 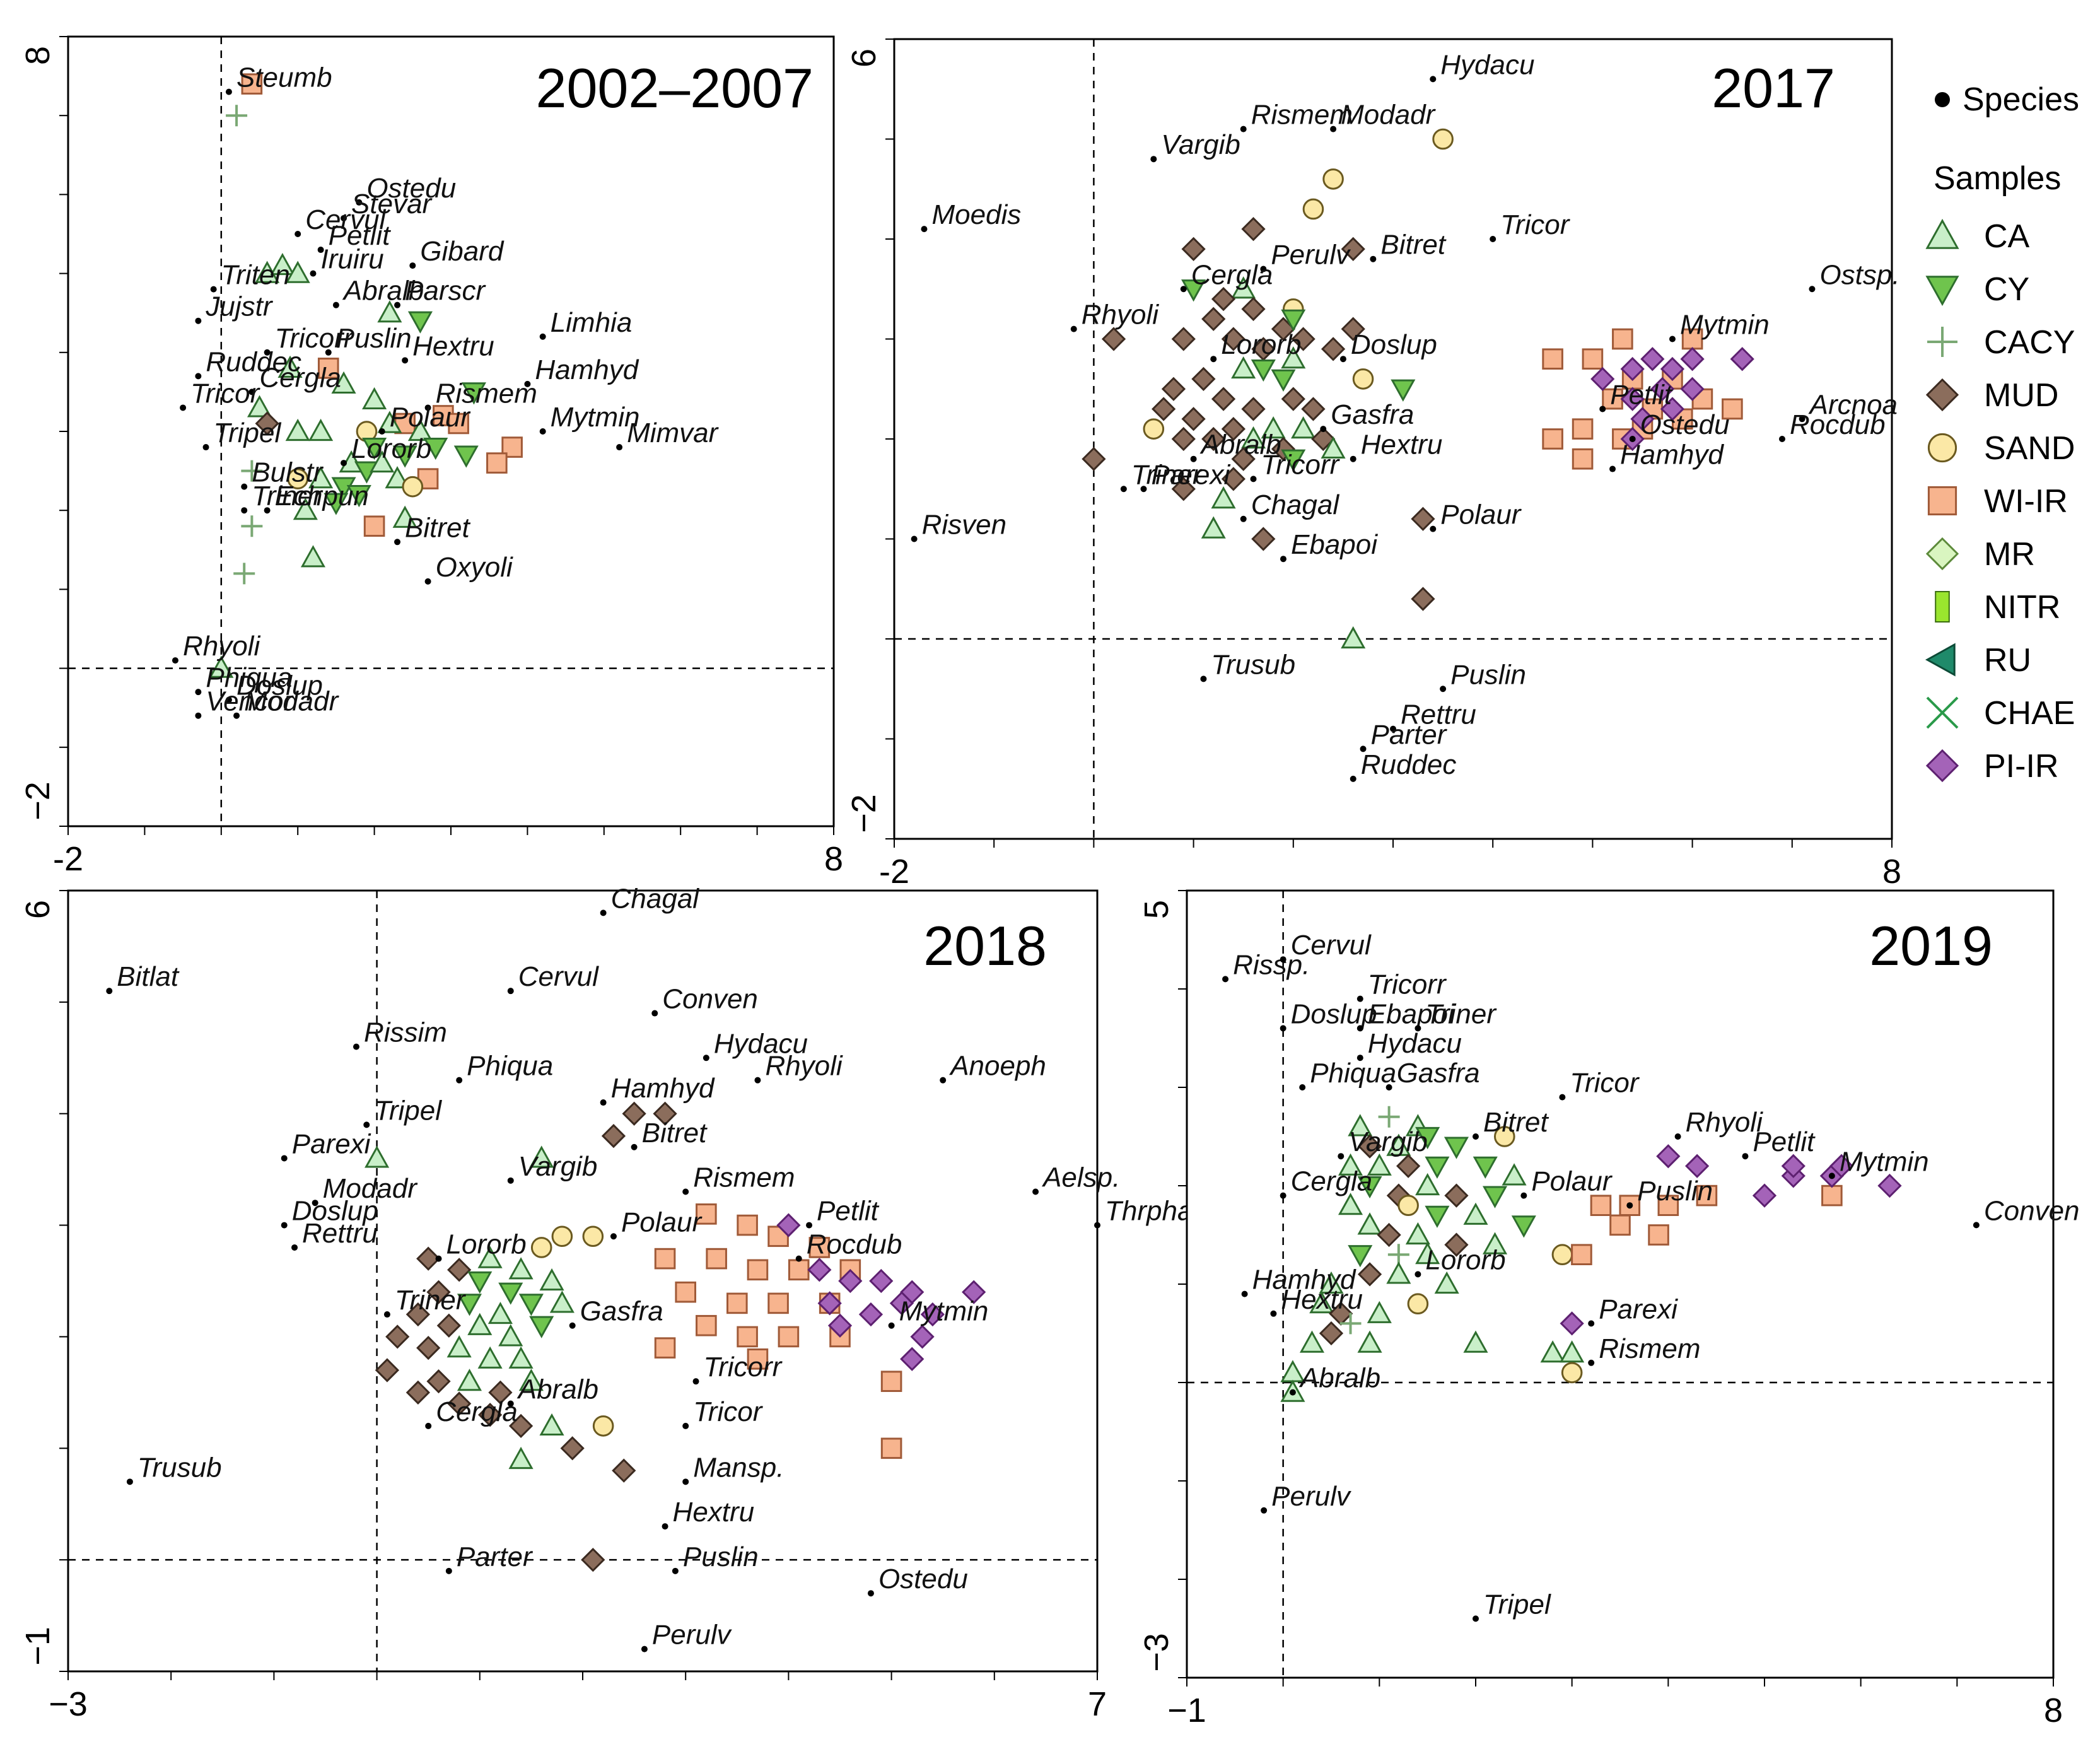 I want to click on species-label: Ebapoi, so click(x=1334, y=544).